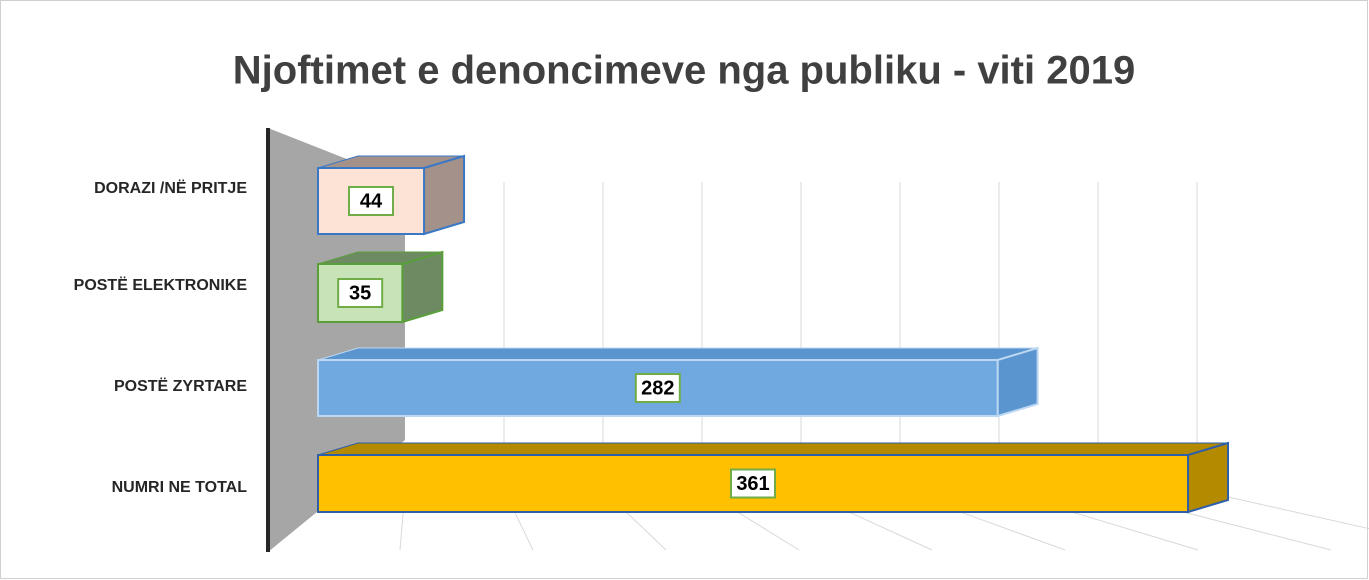 The height and width of the screenshot is (580, 1369). Describe the element at coordinates (180, 487) in the screenshot. I see `category-label: NUMRI NE TOTAL` at that location.